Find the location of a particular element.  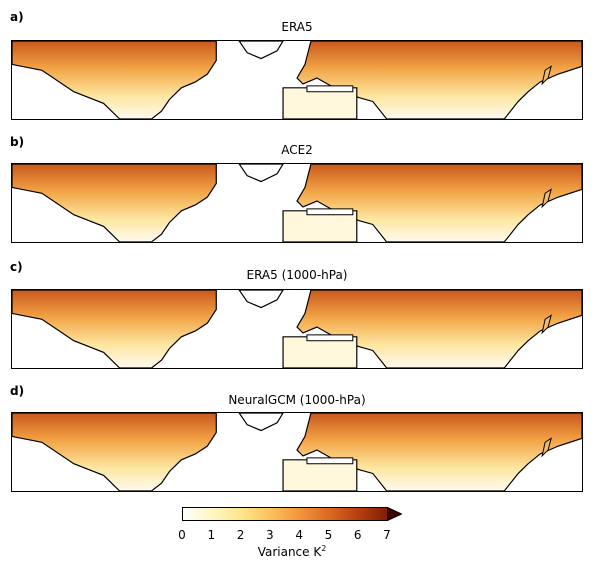

colorbar-gradient is located at coordinates (285, 514).